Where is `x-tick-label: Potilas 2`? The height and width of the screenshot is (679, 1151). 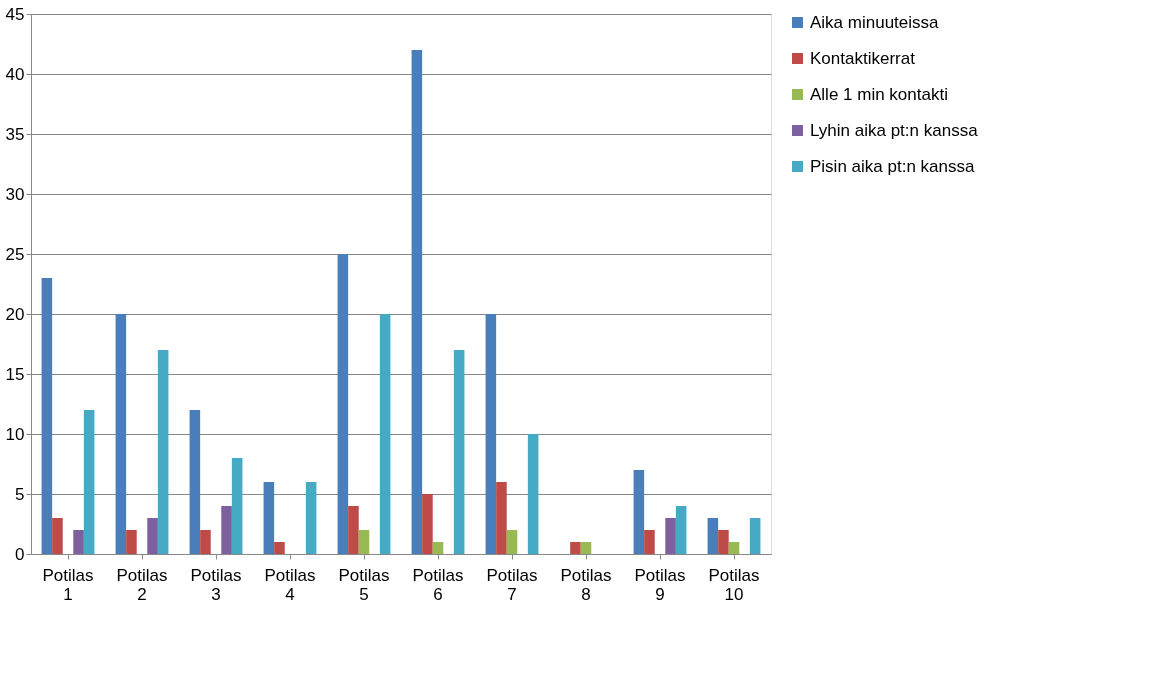 x-tick-label: Potilas 2 is located at coordinates (142, 584).